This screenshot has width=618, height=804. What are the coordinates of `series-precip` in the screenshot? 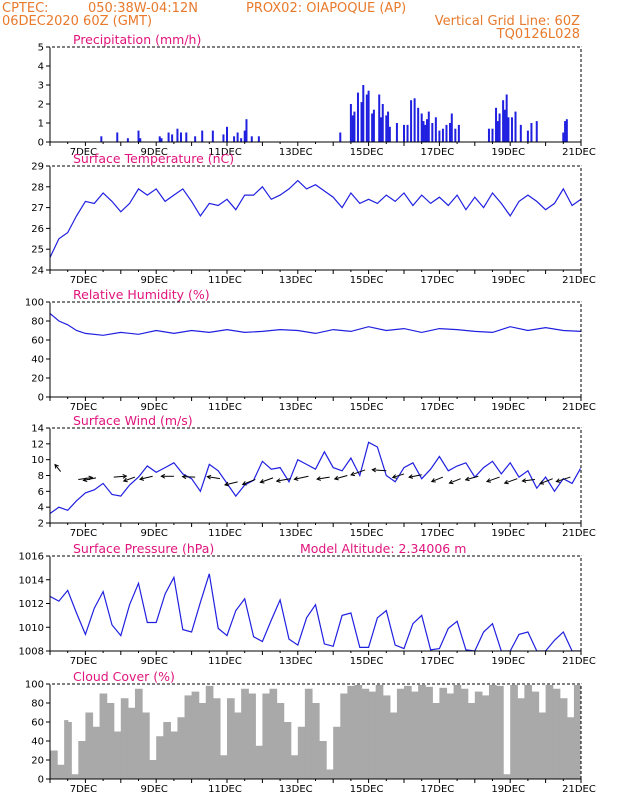 It's located at (334, 113).